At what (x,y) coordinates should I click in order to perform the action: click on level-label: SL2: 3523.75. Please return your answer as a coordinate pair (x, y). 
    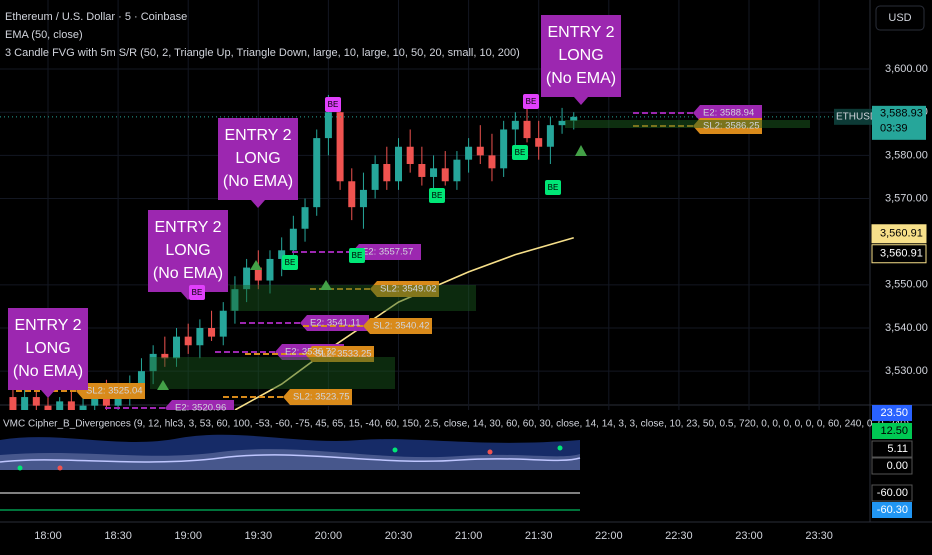
    Looking at the image, I should click on (321, 397).